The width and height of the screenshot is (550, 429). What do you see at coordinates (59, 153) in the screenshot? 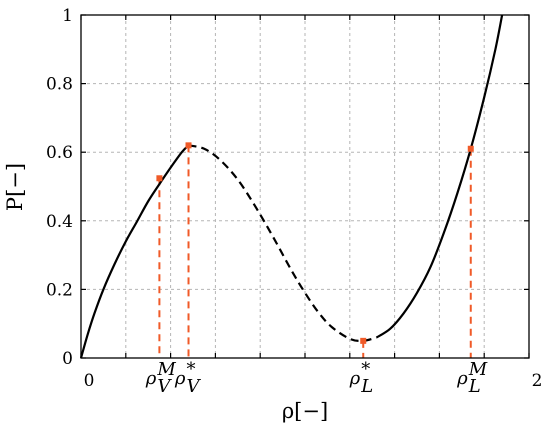
I see `y-tick-label: 0.6` at bounding box center [59, 153].